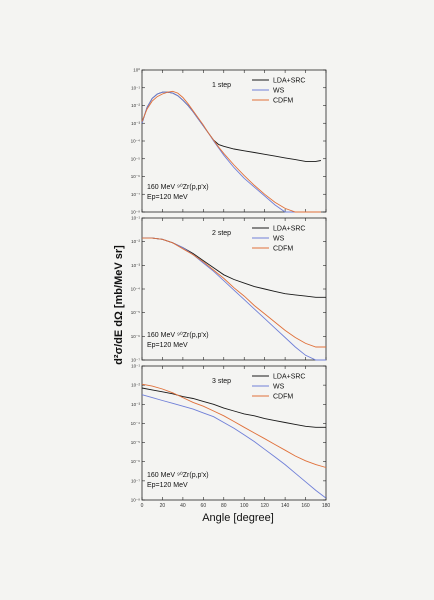 The width and height of the screenshot is (434, 600). I want to click on x-tick-label: 80, so click(224, 506).